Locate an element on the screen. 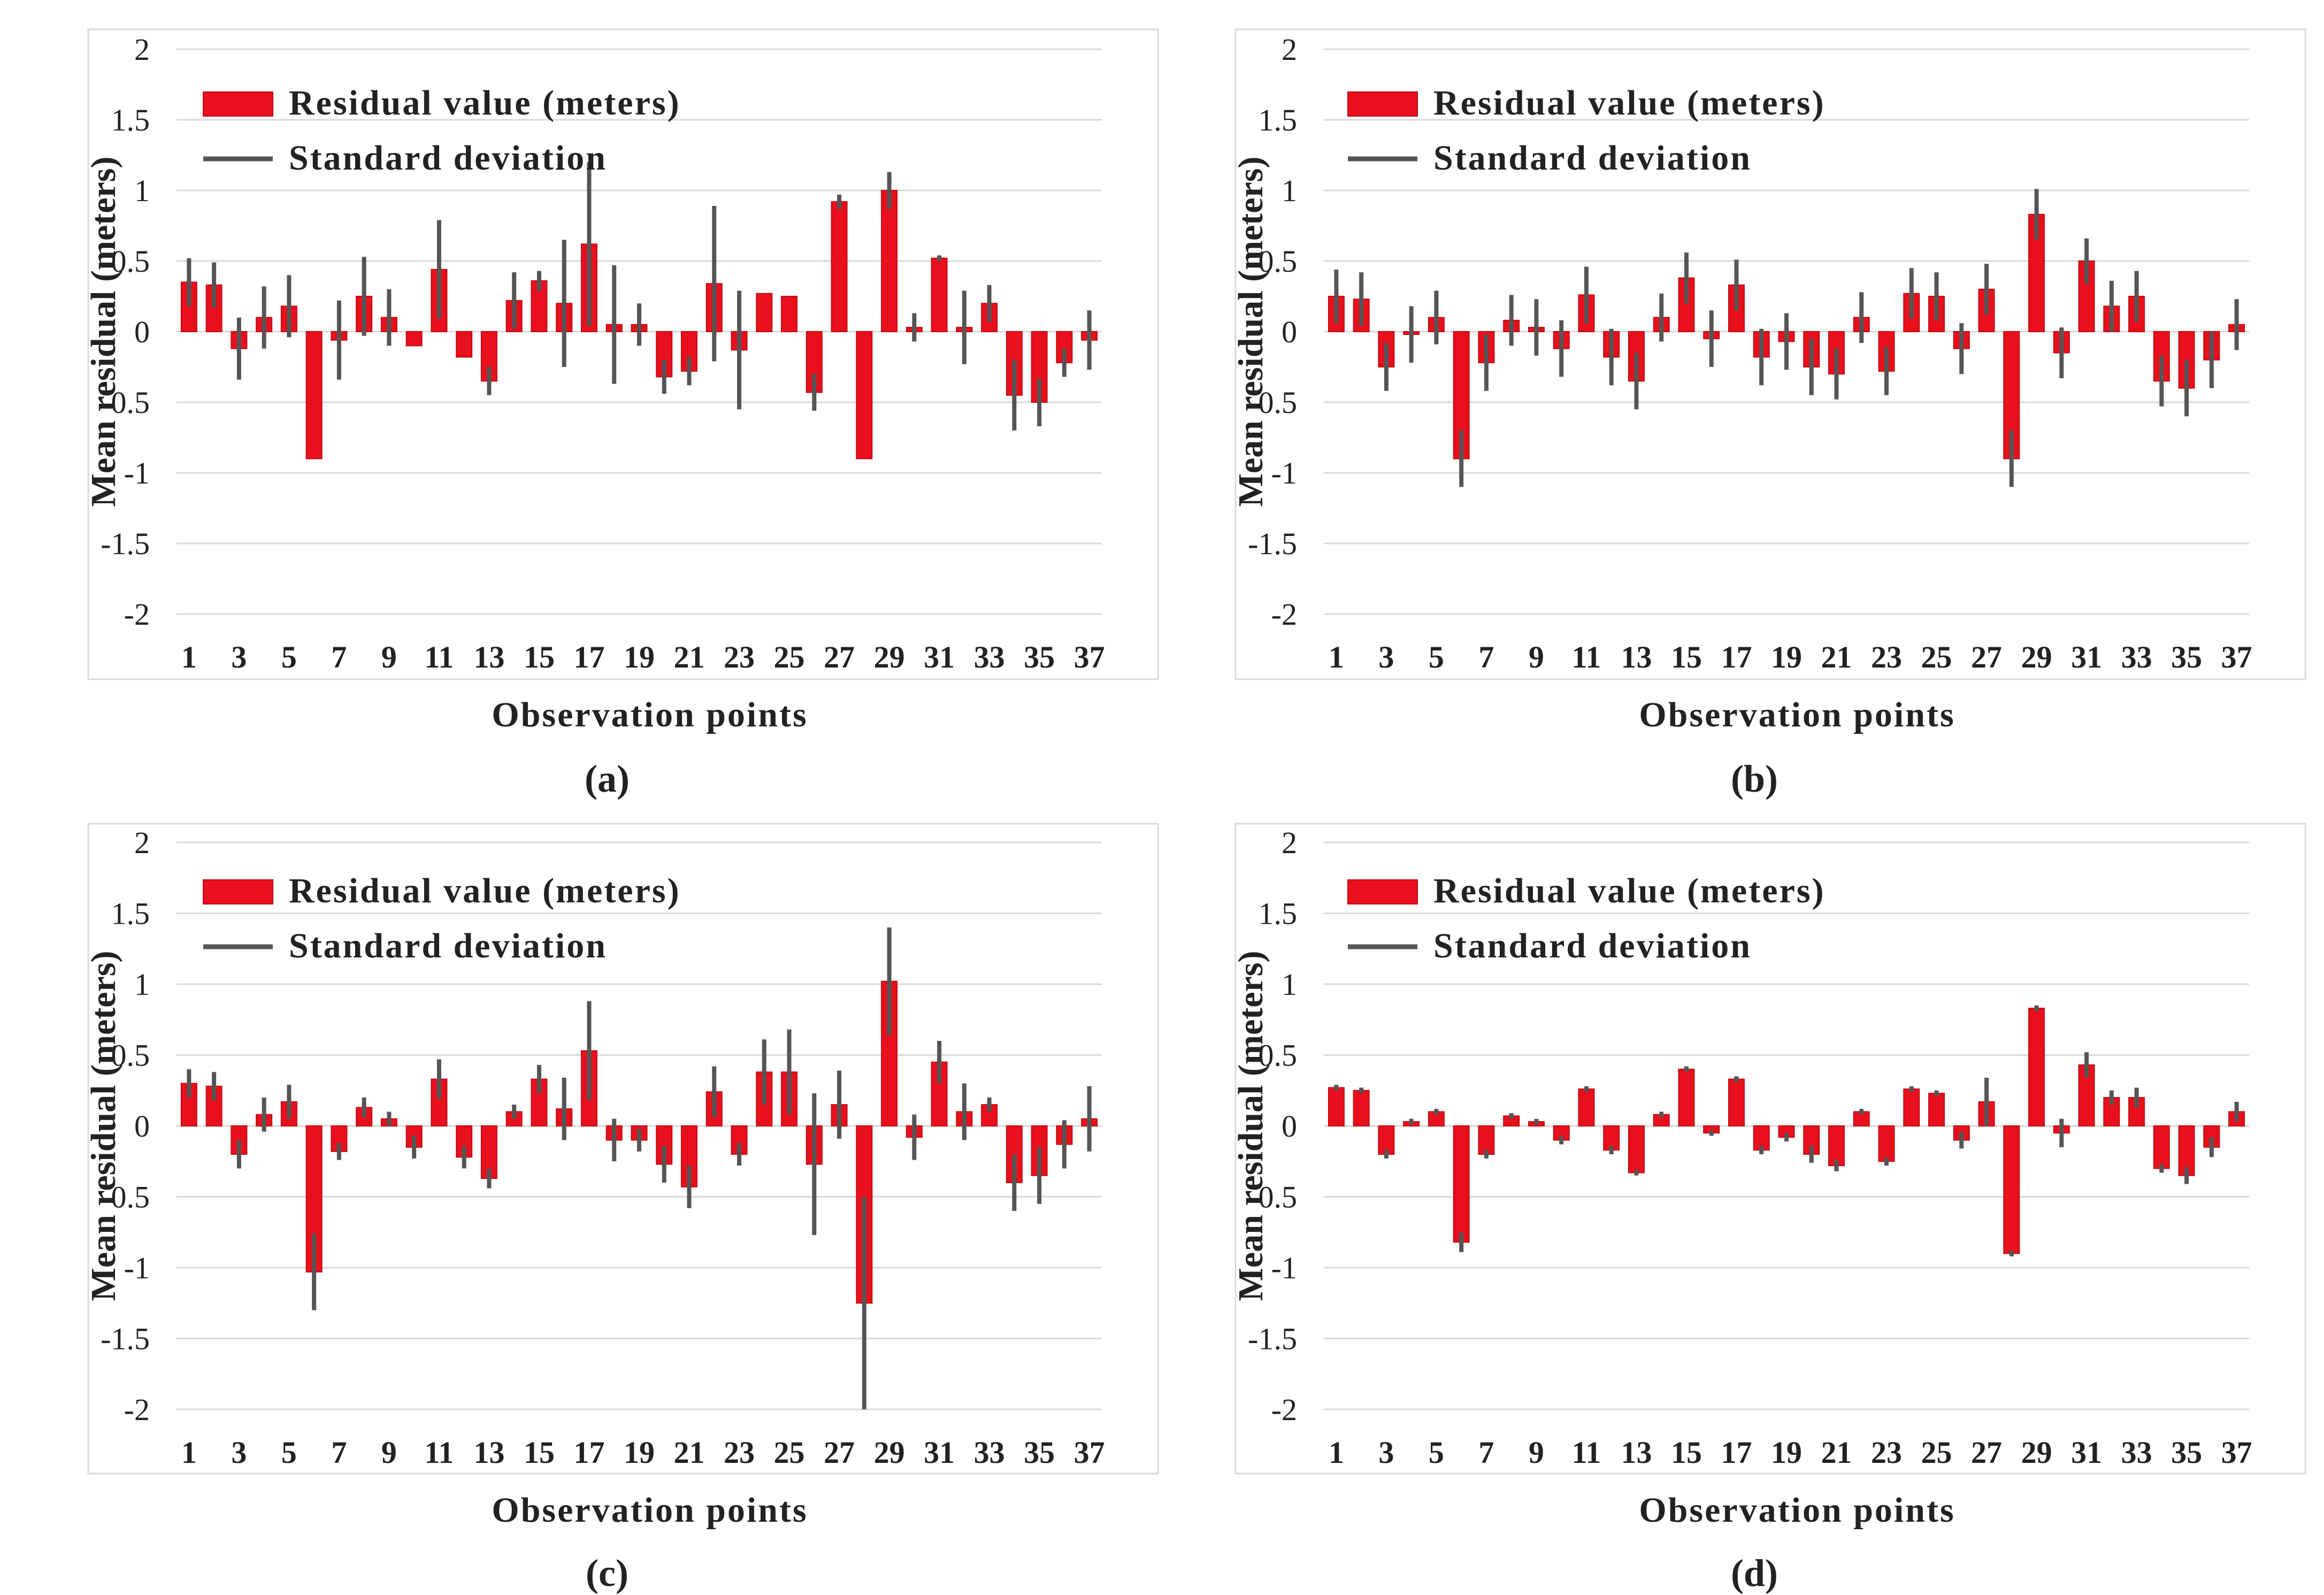  x-tick-label: 15 is located at coordinates (1686, 1453).